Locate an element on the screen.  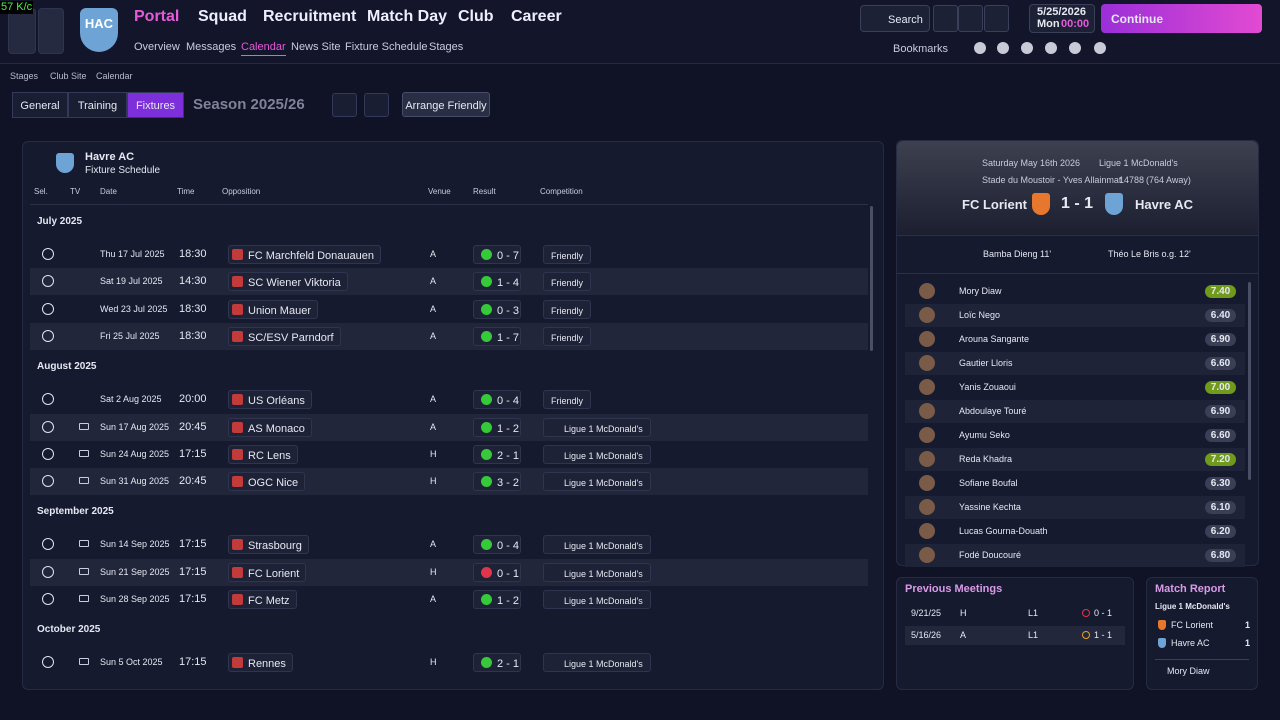
player-name: Reda Khadra is located at coordinates (986, 459).